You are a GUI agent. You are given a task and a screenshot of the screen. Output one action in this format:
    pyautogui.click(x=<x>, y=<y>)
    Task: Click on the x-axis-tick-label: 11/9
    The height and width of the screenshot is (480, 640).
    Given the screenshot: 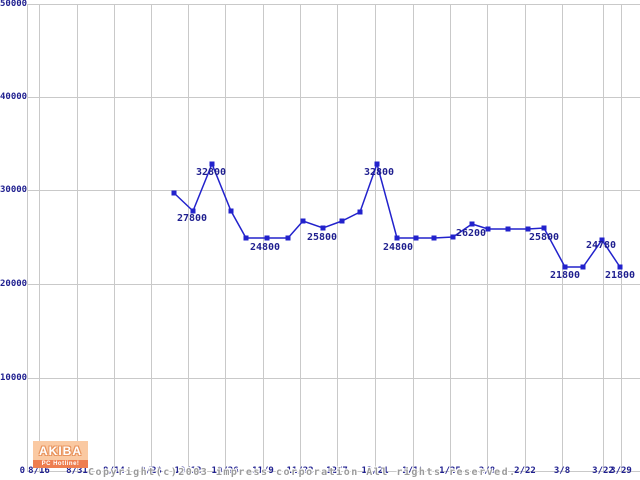 What is the action you would take?
    pyautogui.click(x=263, y=471)
    